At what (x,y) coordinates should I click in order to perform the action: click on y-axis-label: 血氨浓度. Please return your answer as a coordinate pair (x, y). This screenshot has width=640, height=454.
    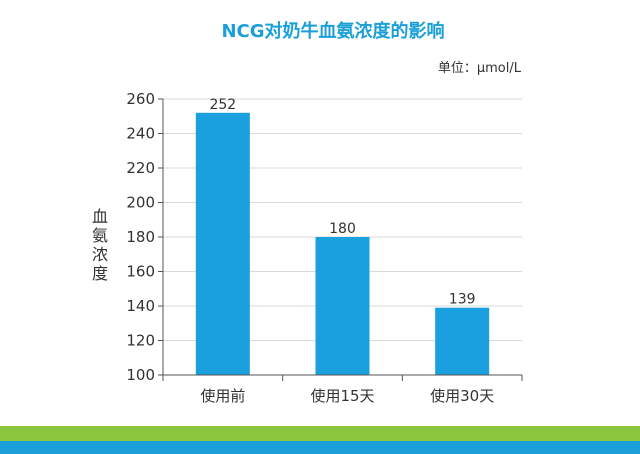
    Looking at the image, I should click on (100, 245).